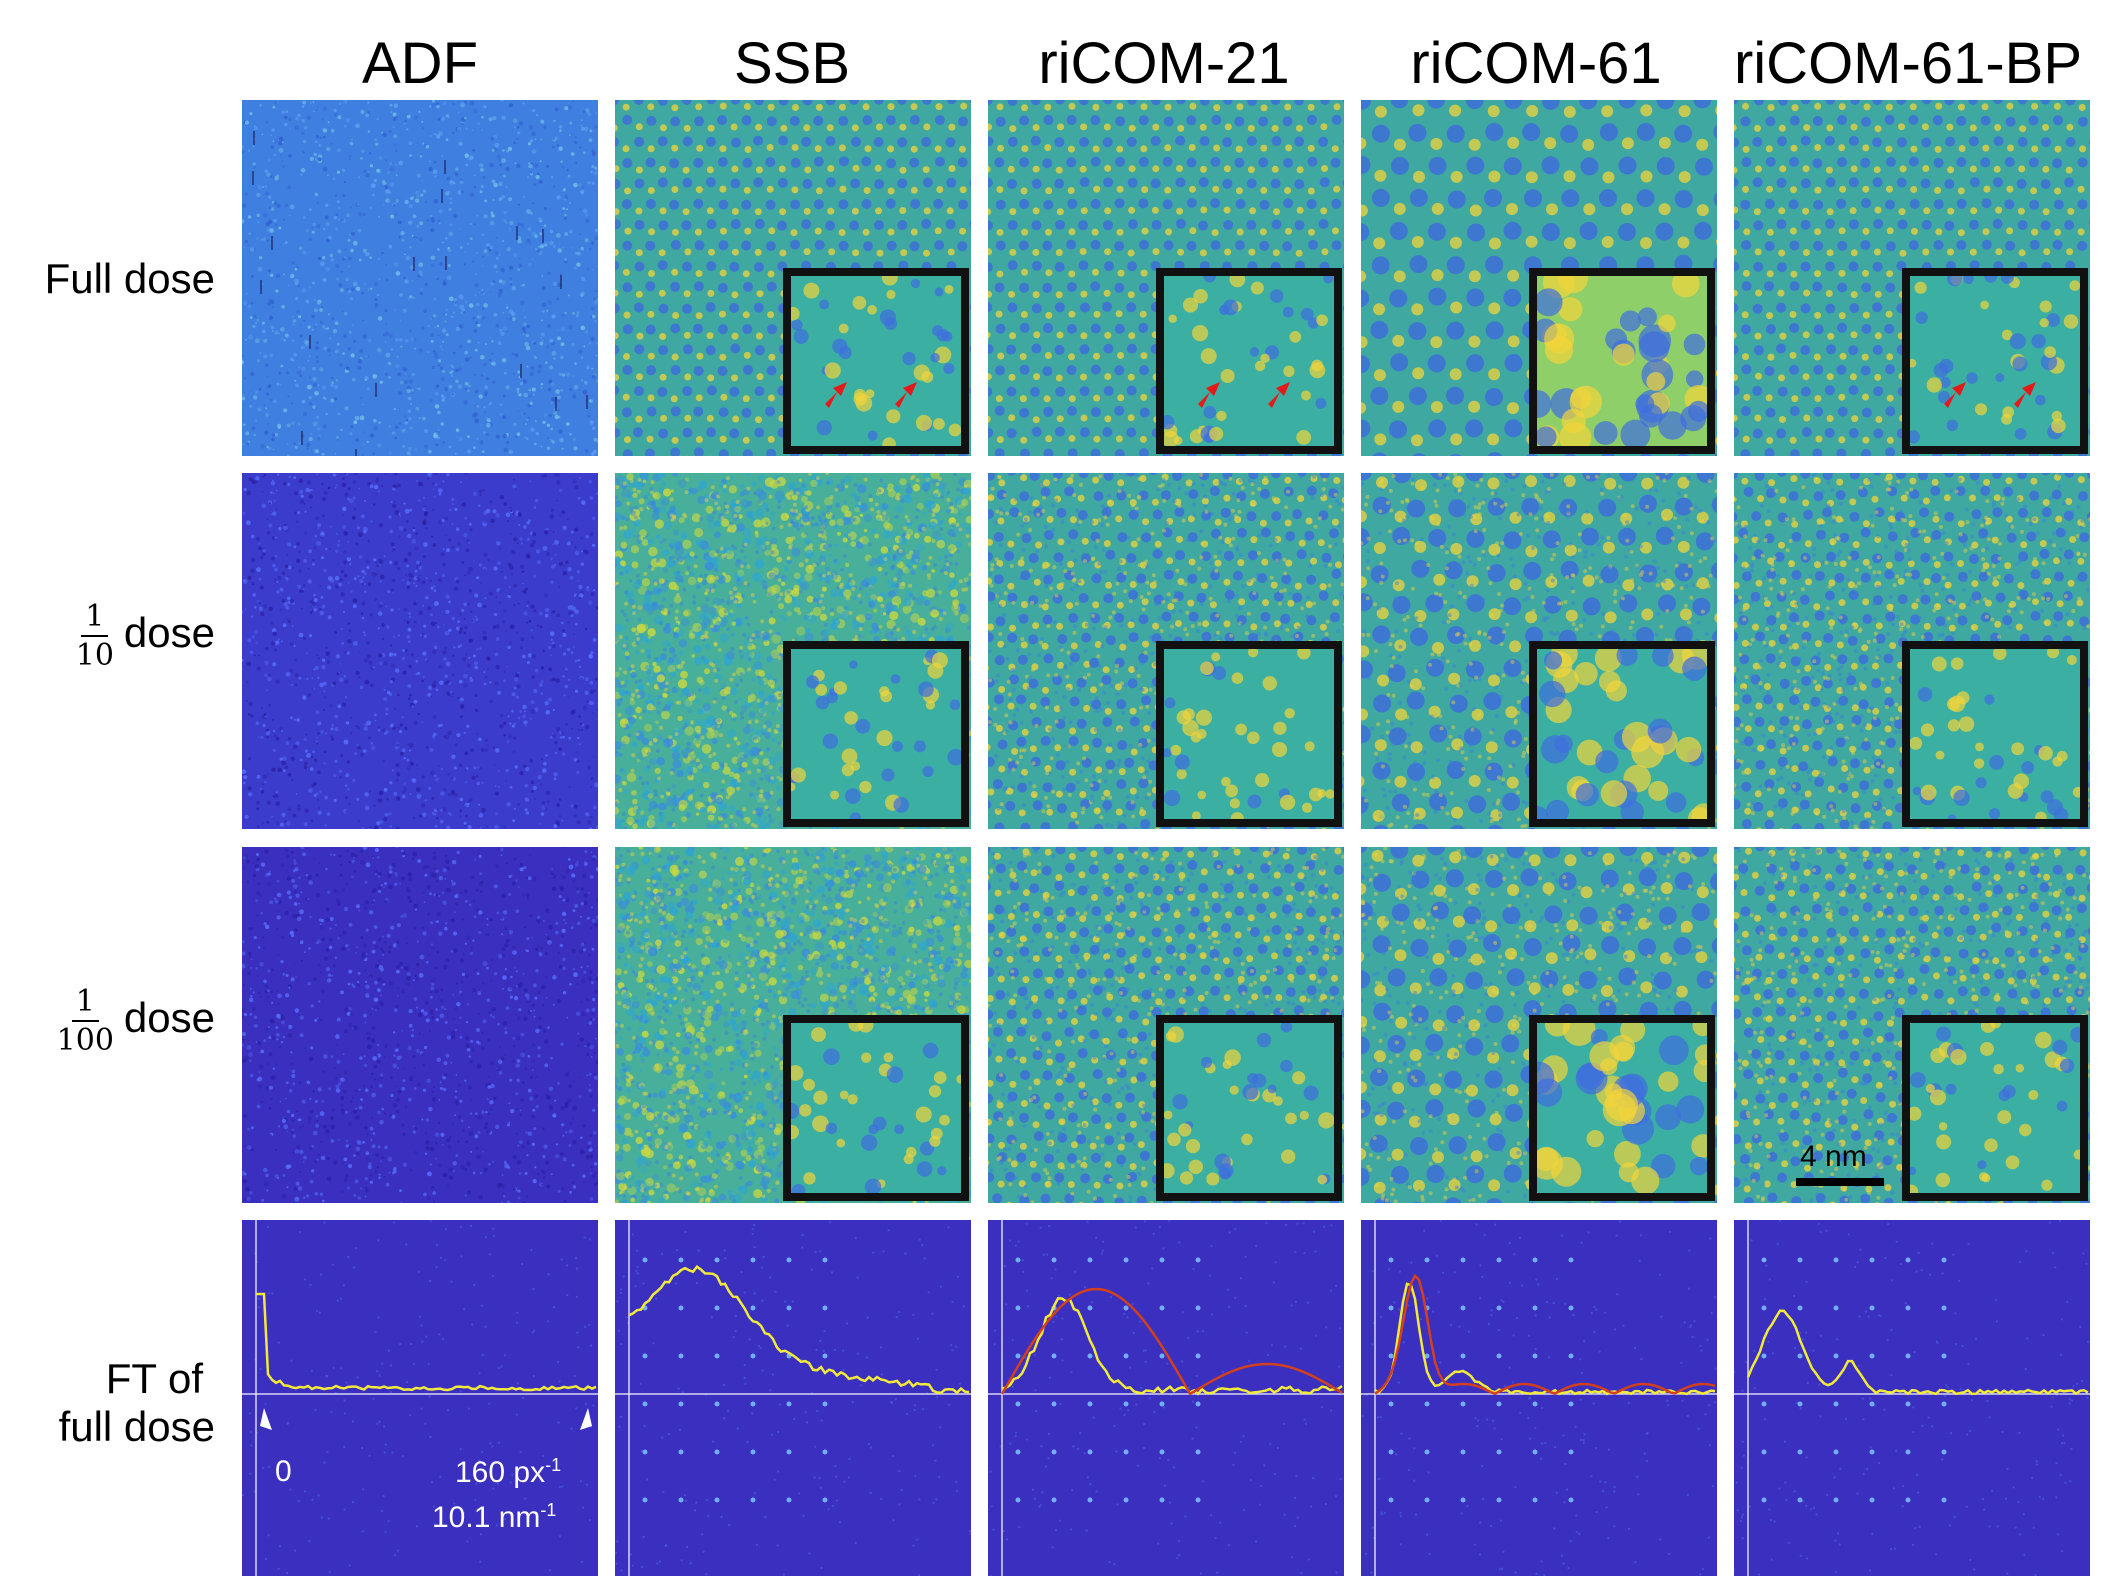 This screenshot has height=1576, width=2120. I want to click on row-label-tenth-dose: 1 10 dose, so click(107, 636).